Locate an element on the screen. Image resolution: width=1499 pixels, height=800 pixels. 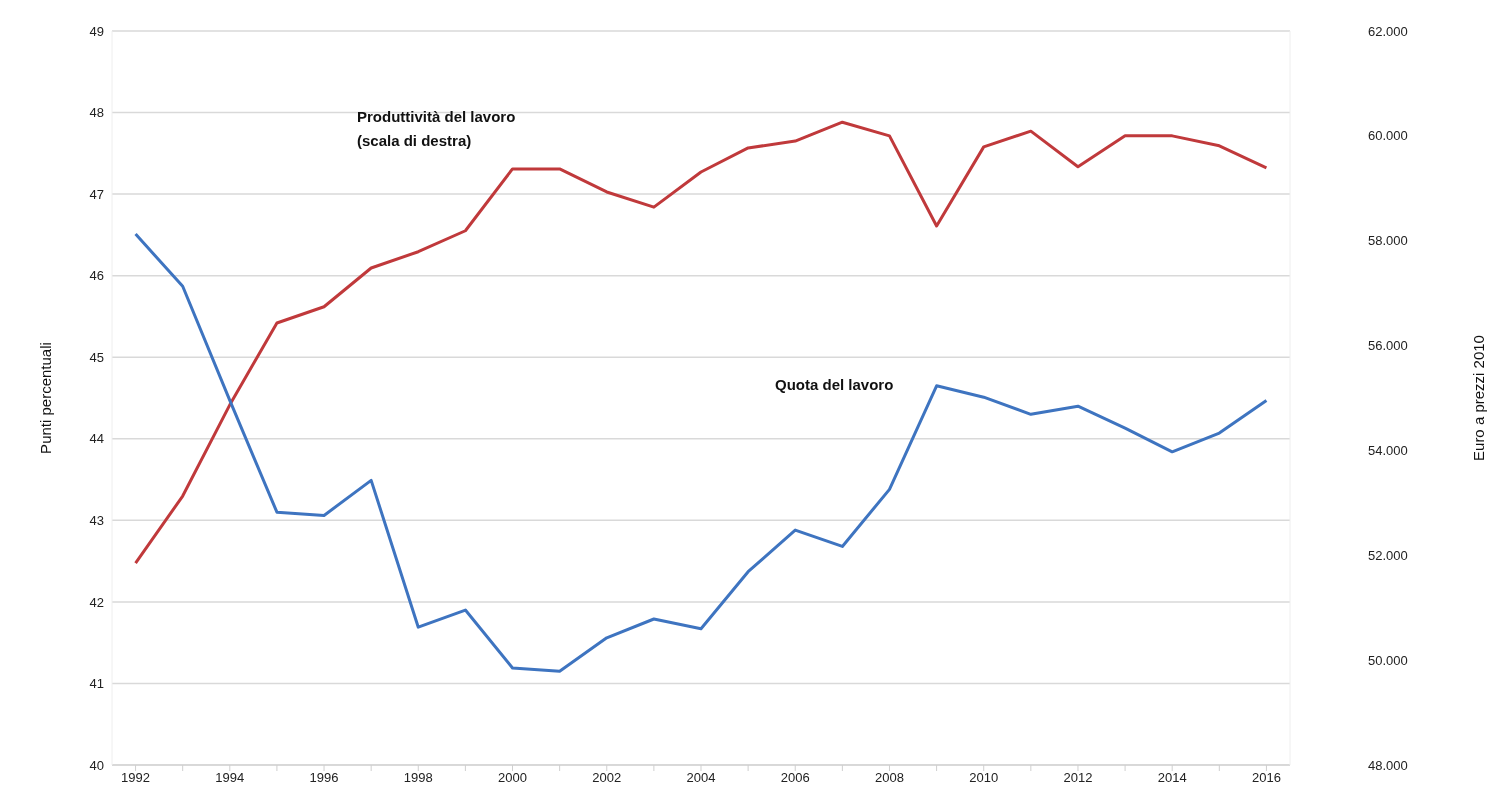
y2-tick-label: 50.000 is located at coordinates (1388, 660).